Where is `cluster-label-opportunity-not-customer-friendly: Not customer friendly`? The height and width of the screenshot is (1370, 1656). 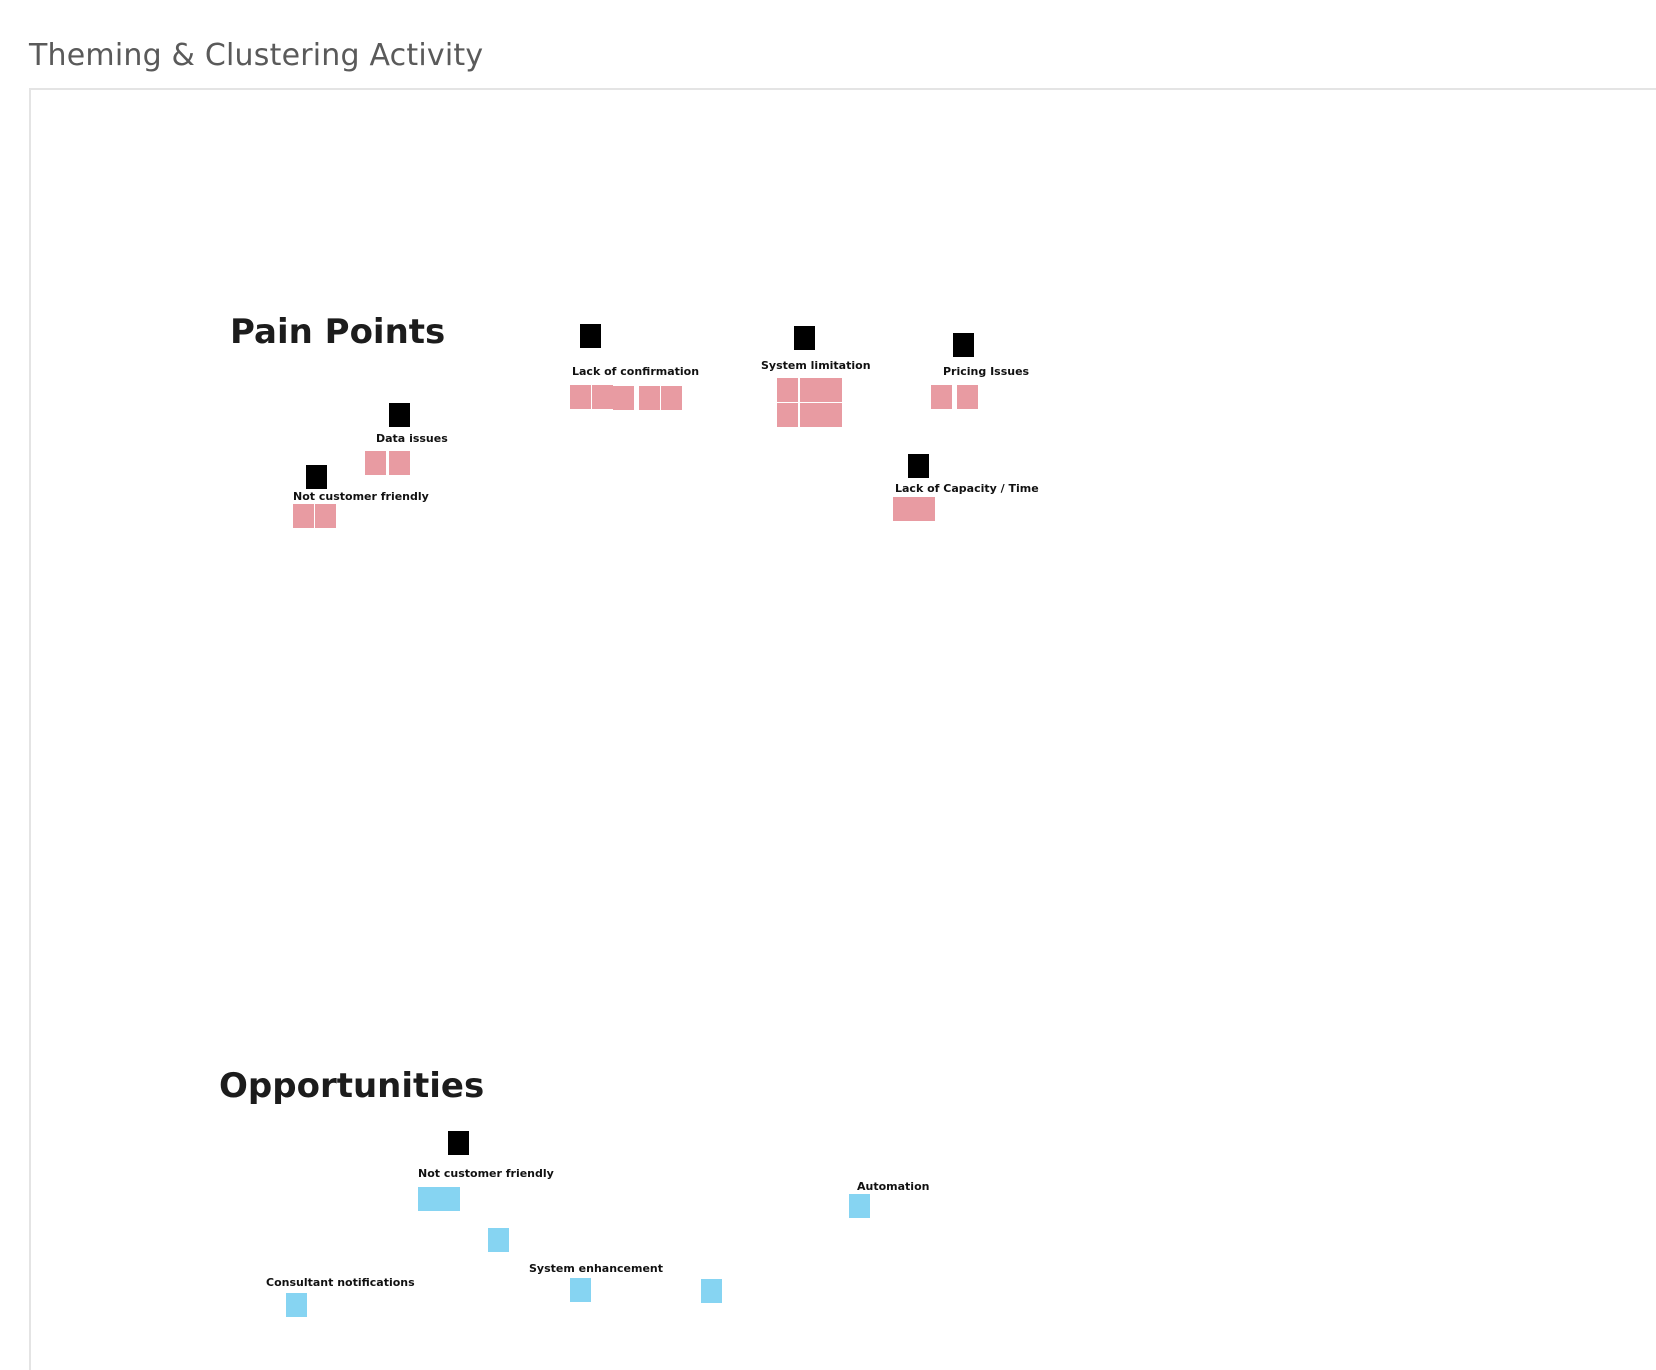
cluster-label-opportunity-not-customer-friendly: Not customer friendly is located at coordinates (486, 1173).